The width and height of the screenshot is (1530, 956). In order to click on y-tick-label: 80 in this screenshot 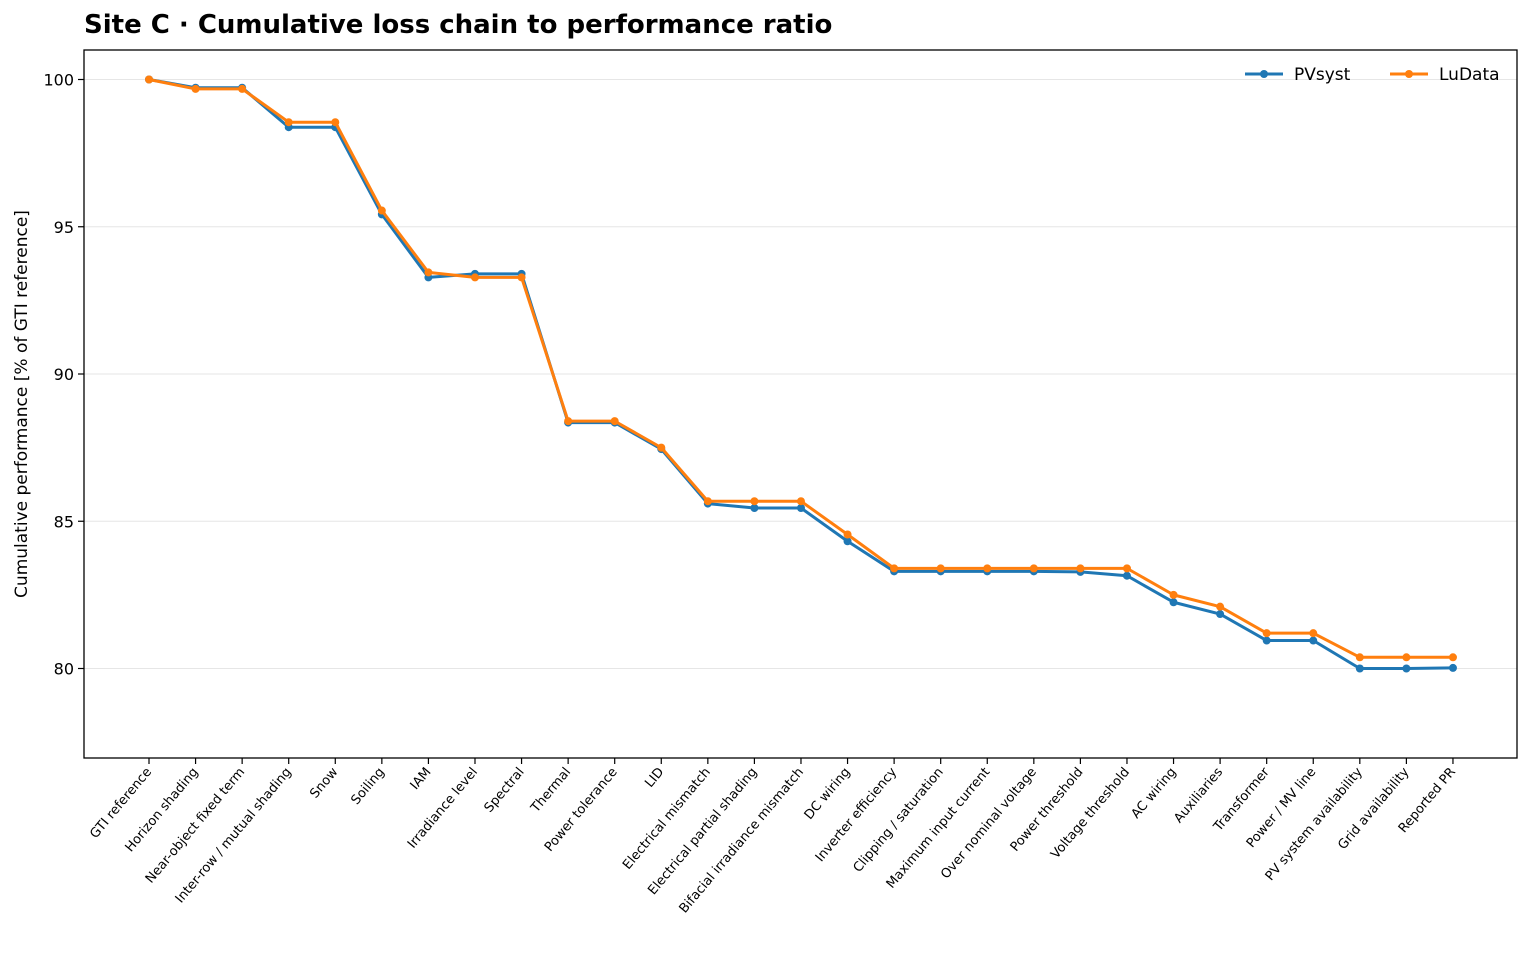, I will do `click(64, 669)`.